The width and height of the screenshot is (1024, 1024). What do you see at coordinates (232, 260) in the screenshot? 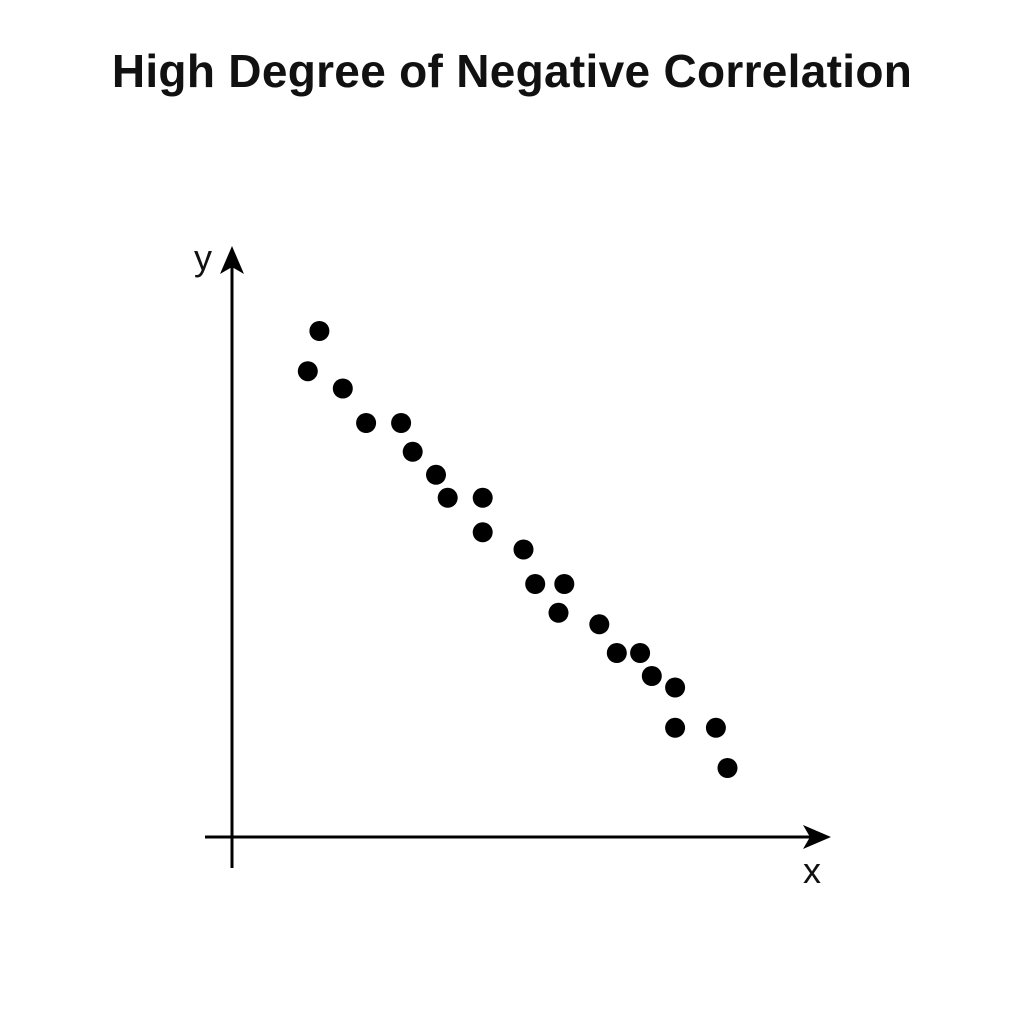
I see `y-axis-arrow-icon` at bounding box center [232, 260].